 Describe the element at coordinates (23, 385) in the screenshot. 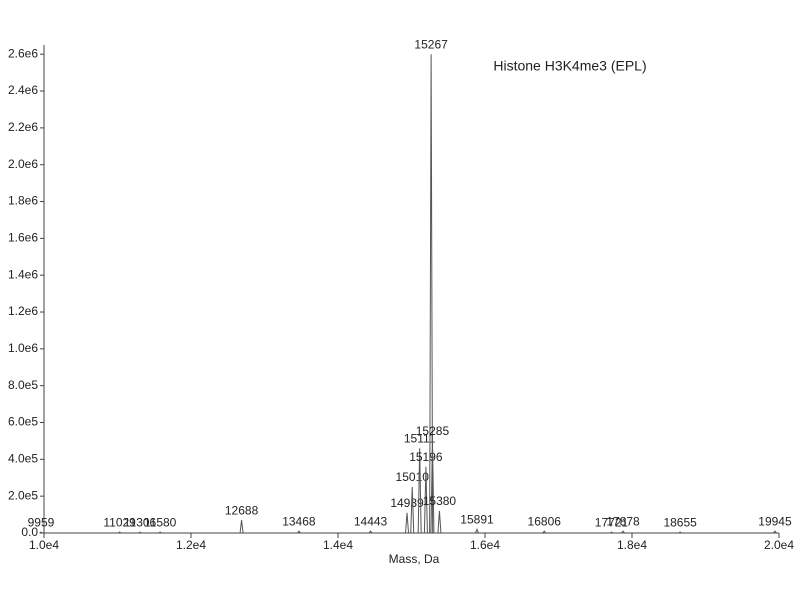

I see `y-tick-label: 8.0e5` at that location.